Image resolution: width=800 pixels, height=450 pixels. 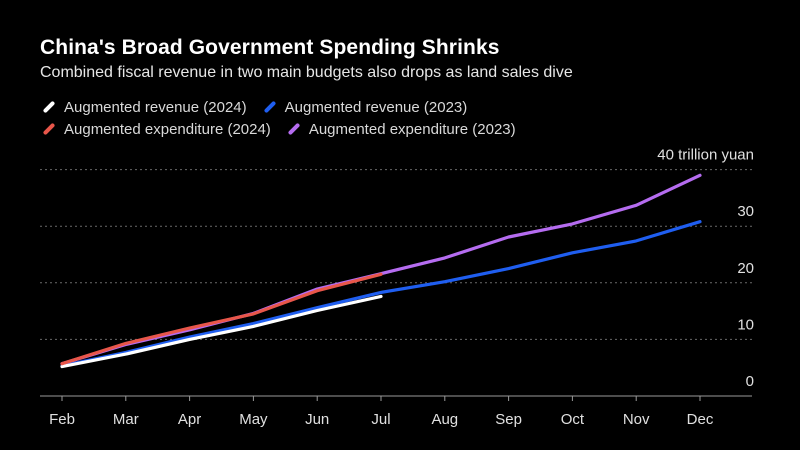 I want to click on x-tick-label: Oct, so click(x=573, y=419).